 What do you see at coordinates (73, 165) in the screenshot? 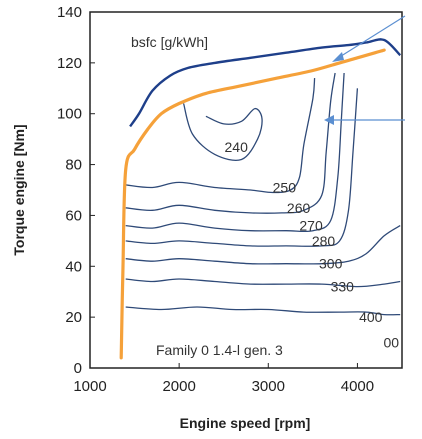
I see `y-tick-label: 80` at bounding box center [73, 165].